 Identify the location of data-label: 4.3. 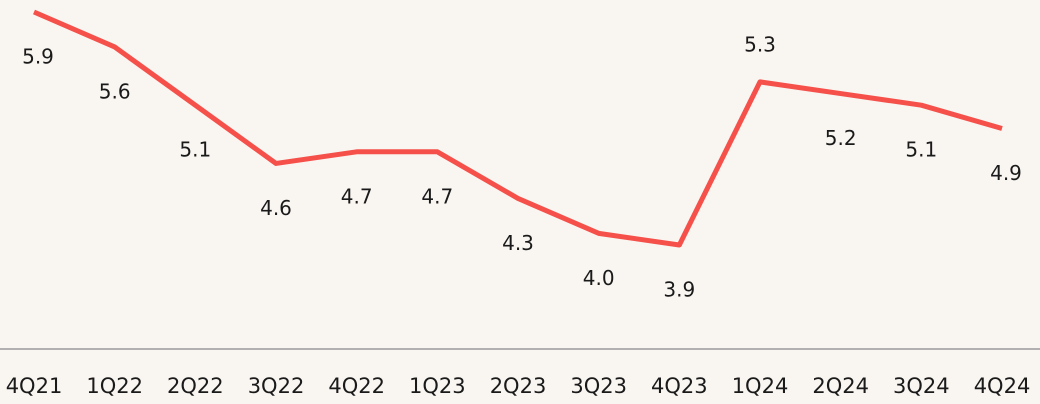
(518, 243).